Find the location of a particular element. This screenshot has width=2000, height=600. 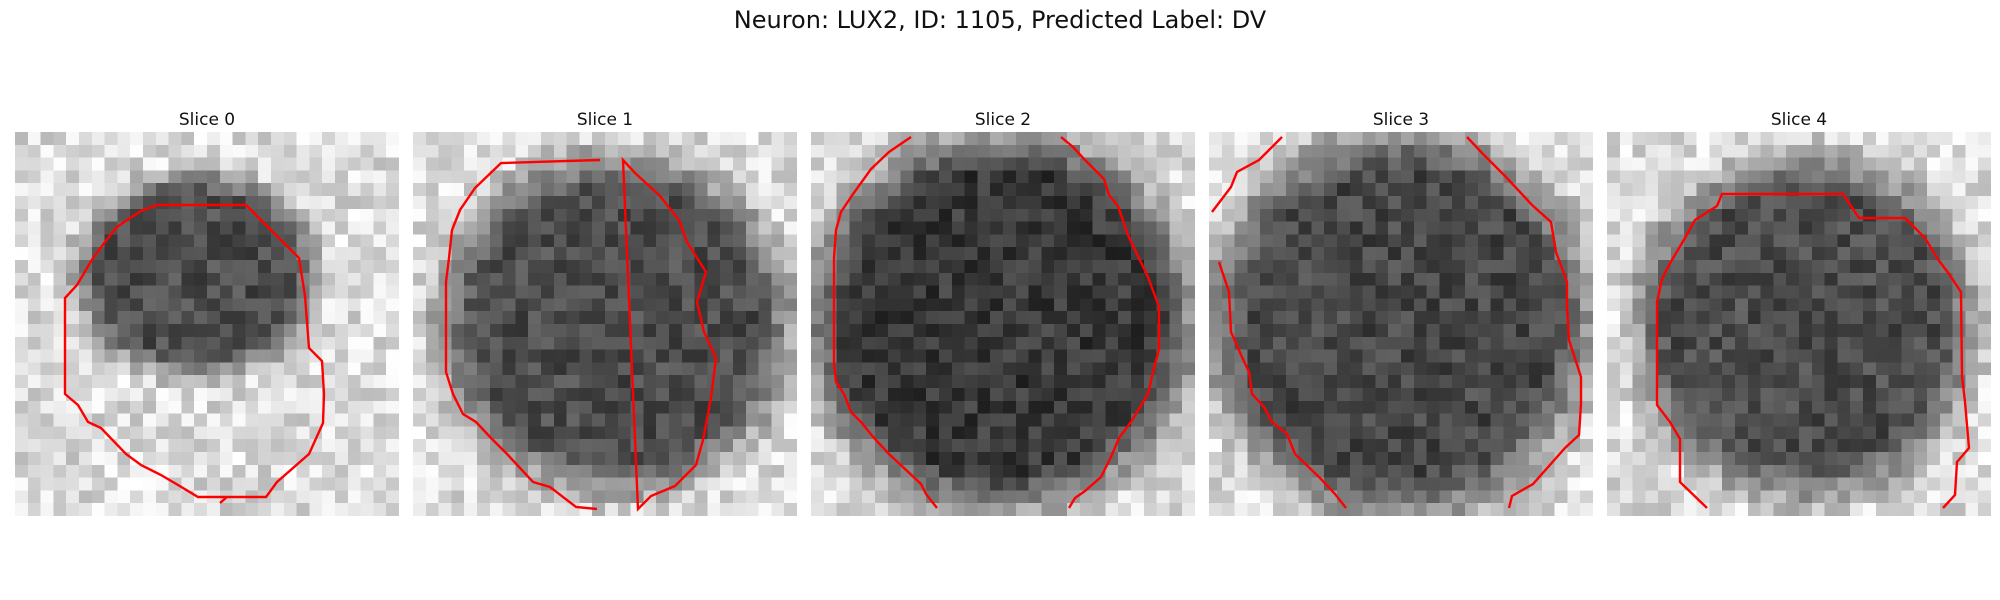

slice-panel-0: Slice 0 is located at coordinates (207, 312).